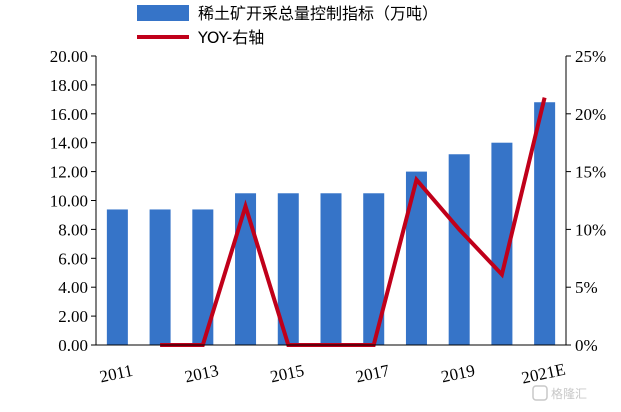  What do you see at coordinates (69, 114) in the screenshot?
I see `left-tick-label: 16.00` at bounding box center [69, 114].